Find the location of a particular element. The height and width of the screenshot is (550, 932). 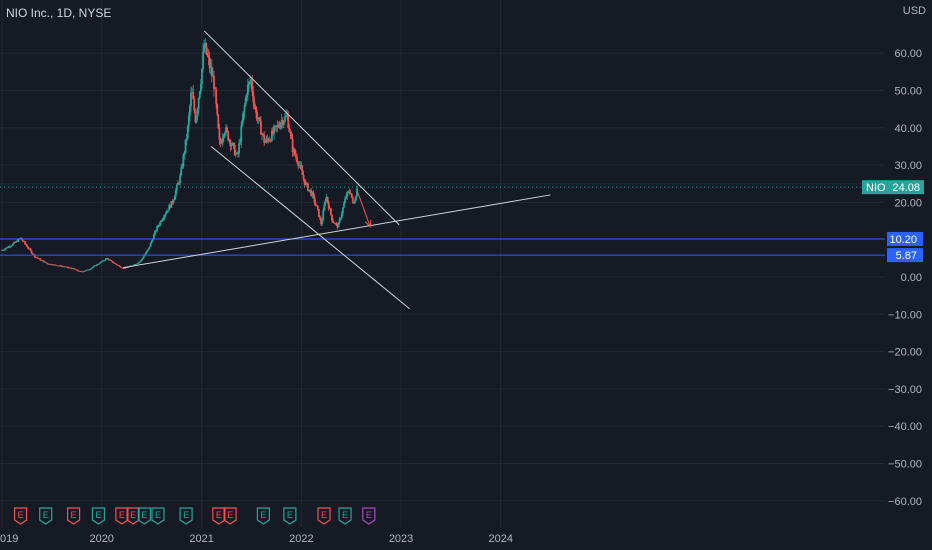

level-price-value: 5.87 is located at coordinates (906, 256).